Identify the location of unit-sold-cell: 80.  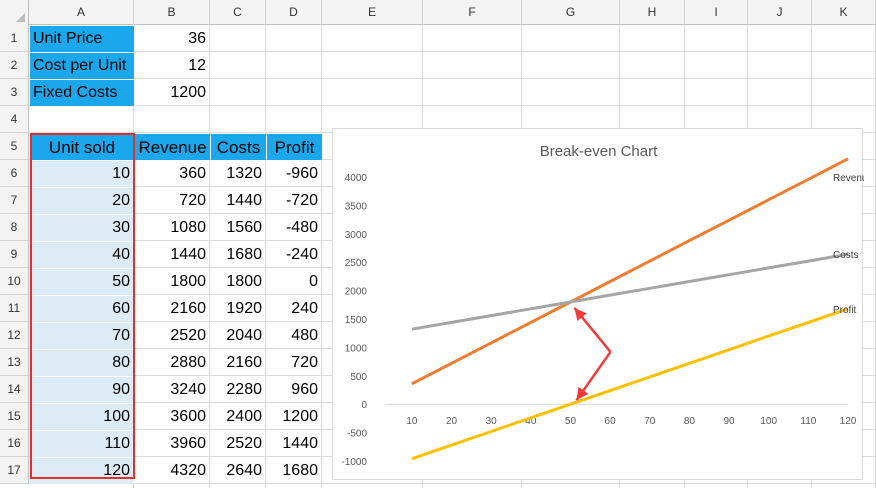
(82, 363).